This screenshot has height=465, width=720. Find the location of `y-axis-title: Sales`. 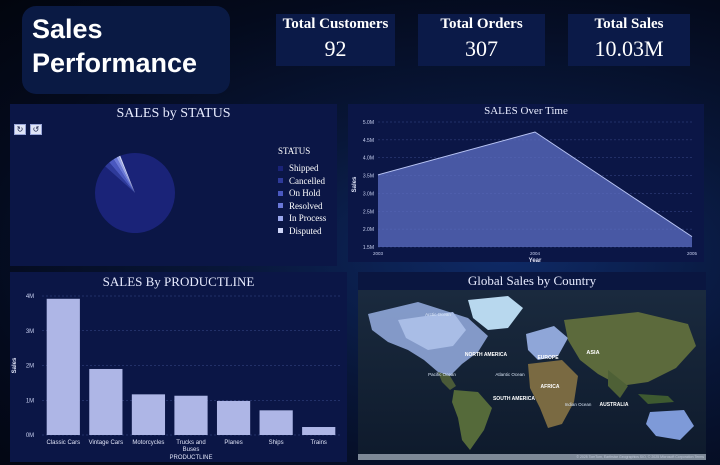

y-axis-title: Sales is located at coordinates (355, 184).